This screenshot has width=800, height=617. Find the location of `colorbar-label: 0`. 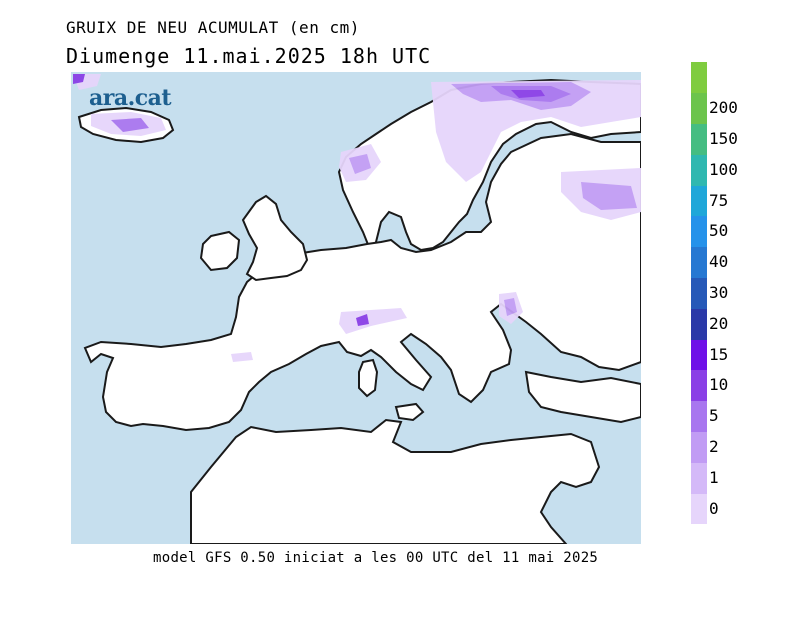

colorbar-label: 0 is located at coordinates (714, 508).